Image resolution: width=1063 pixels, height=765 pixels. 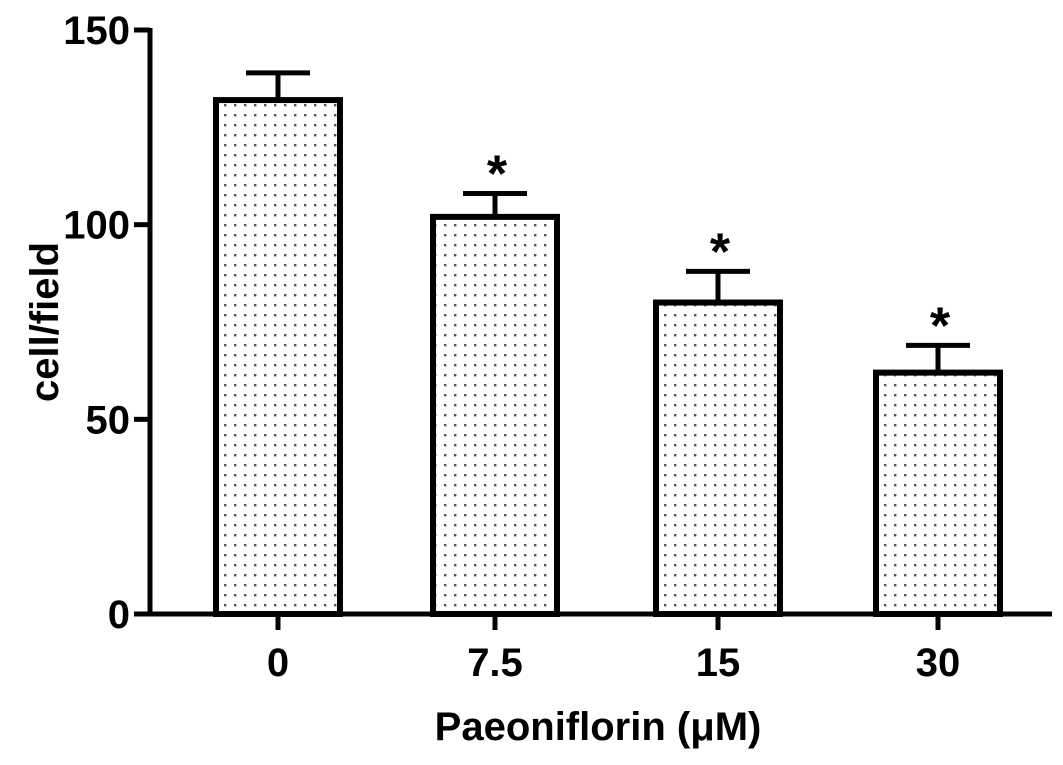 What do you see at coordinates (108, 420) in the screenshot?
I see `y-tick-label: 50` at bounding box center [108, 420].